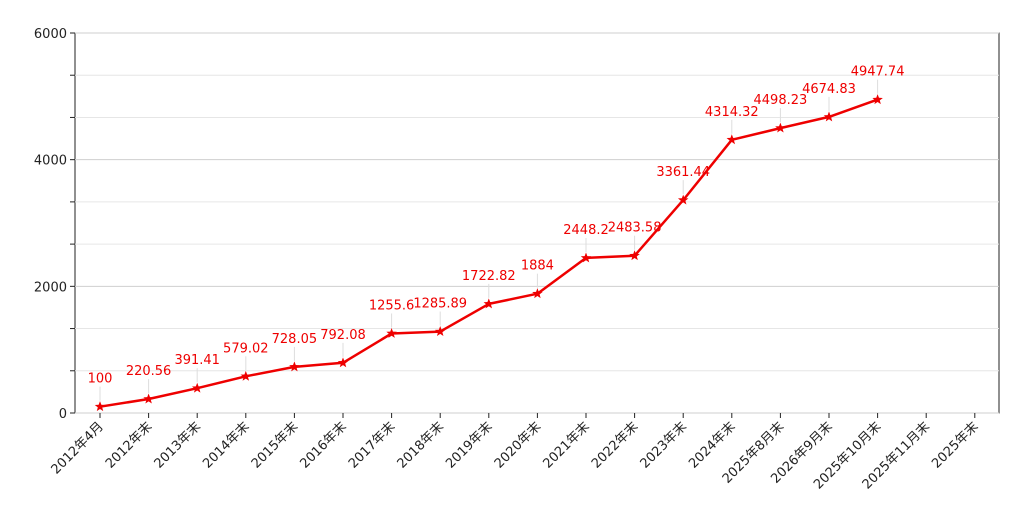 The height and width of the screenshot is (522, 1024). Describe the element at coordinates (566, 445) in the screenshot. I see `x-tick-label: 2021年末` at that location.